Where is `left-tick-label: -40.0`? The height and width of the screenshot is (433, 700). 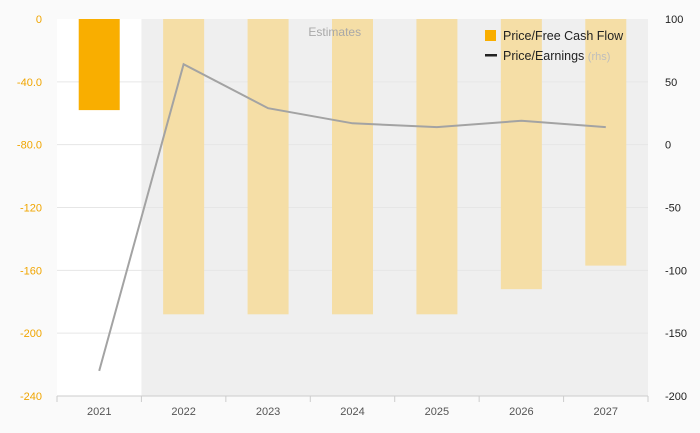
left-tick-label: -40.0 is located at coordinates (29, 83).